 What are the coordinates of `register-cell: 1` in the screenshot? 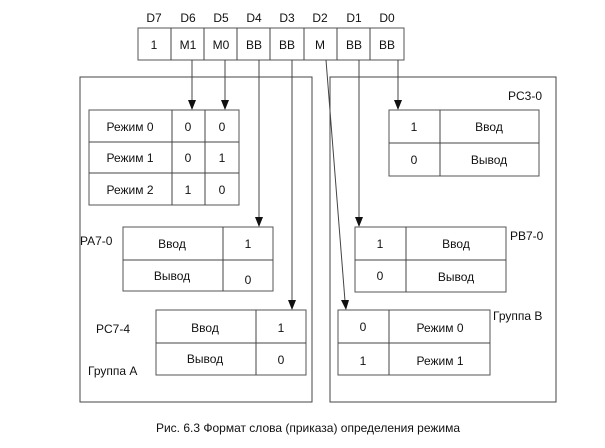 It's located at (154, 45).